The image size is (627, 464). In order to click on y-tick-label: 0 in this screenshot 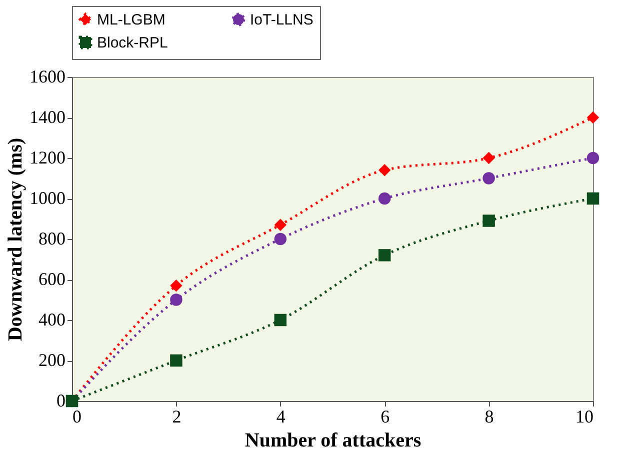, I will do `click(61, 400)`.